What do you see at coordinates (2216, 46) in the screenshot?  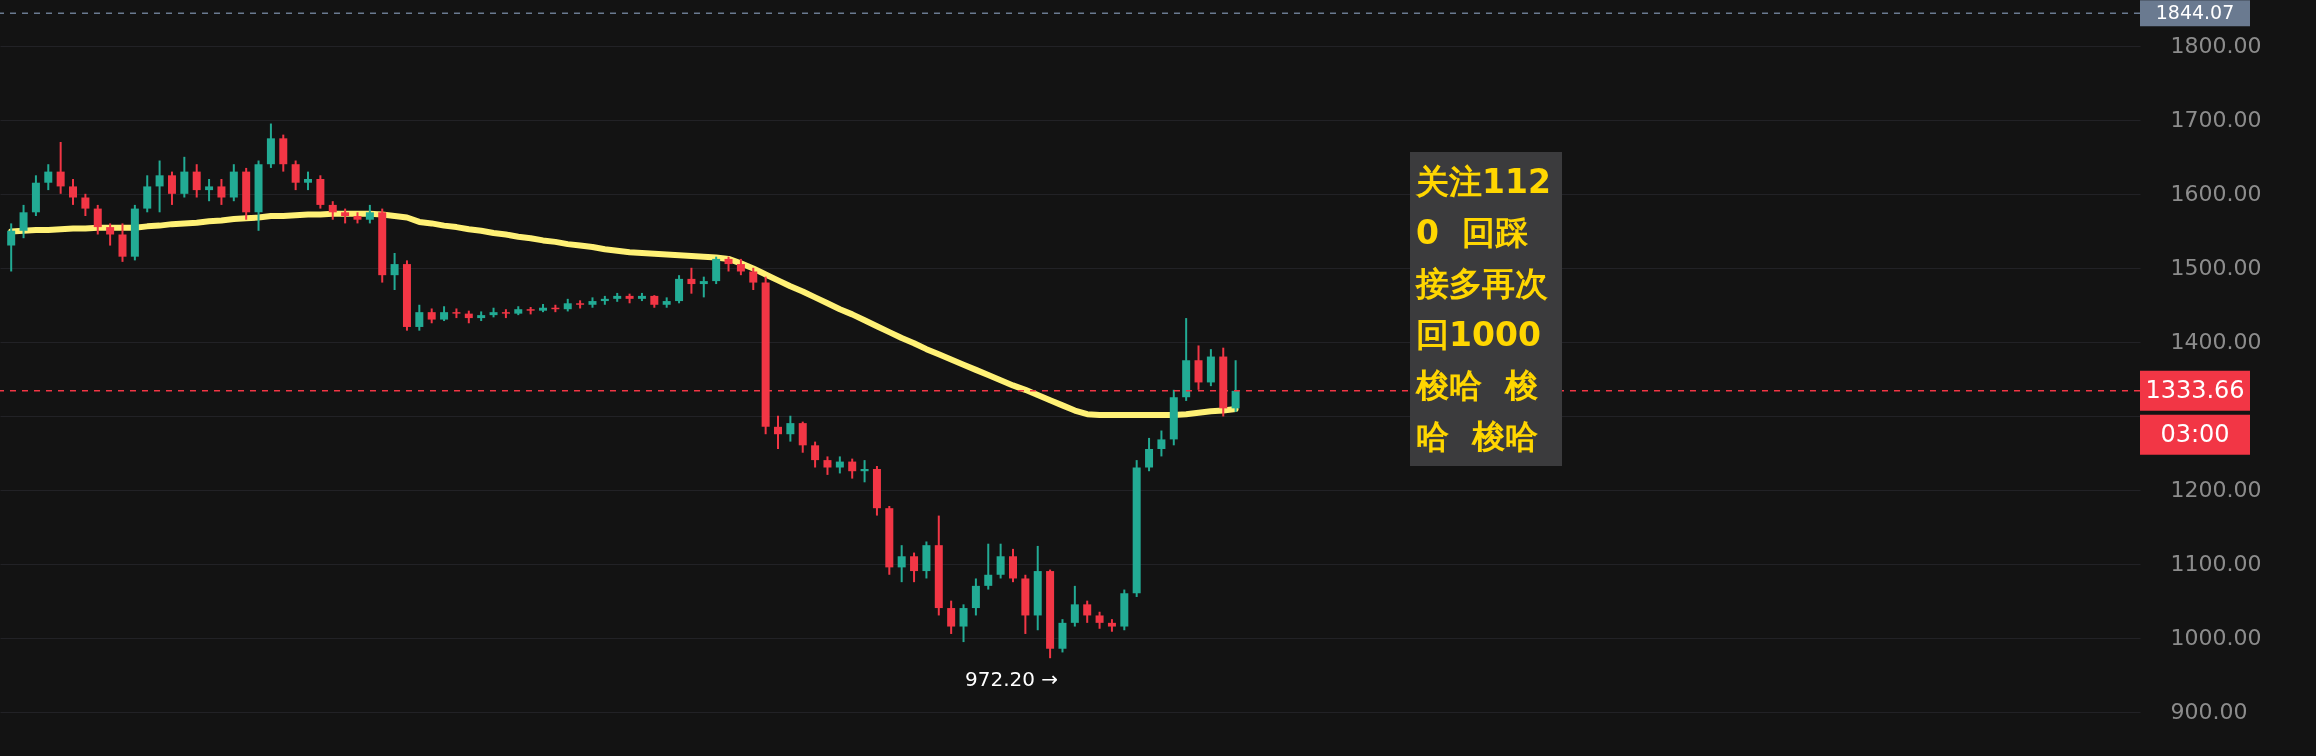 I see `y-tick-label: 1800.00` at bounding box center [2216, 46].